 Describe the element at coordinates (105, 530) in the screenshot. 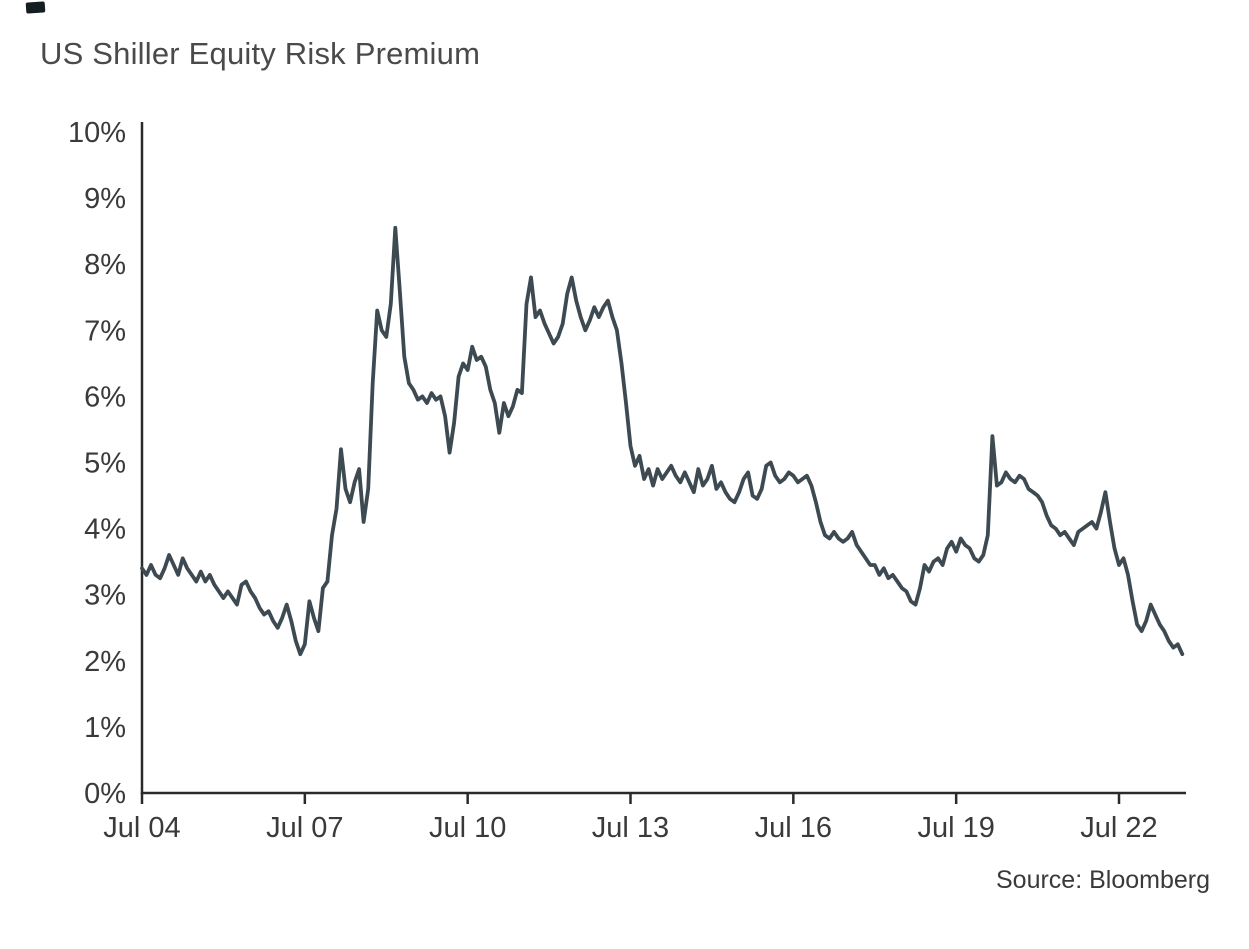

I see `svg-text: 4%` at that location.